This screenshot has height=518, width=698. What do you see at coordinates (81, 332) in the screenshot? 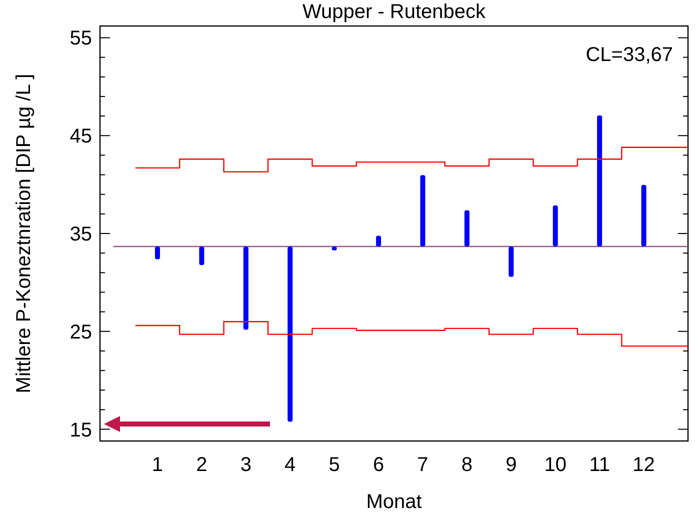
I see `y-tick-label: 25` at bounding box center [81, 332].